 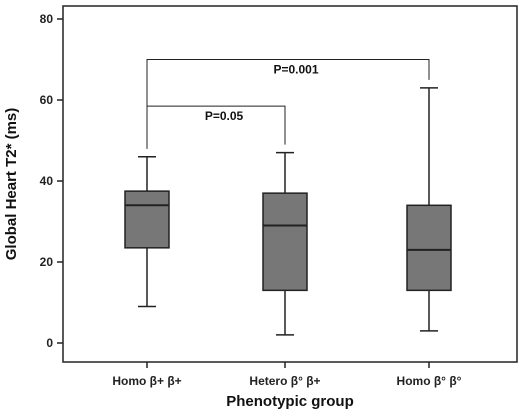 I want to click on y-axis-title: Global Heart T2* (ms), so click(x=11, y=184).